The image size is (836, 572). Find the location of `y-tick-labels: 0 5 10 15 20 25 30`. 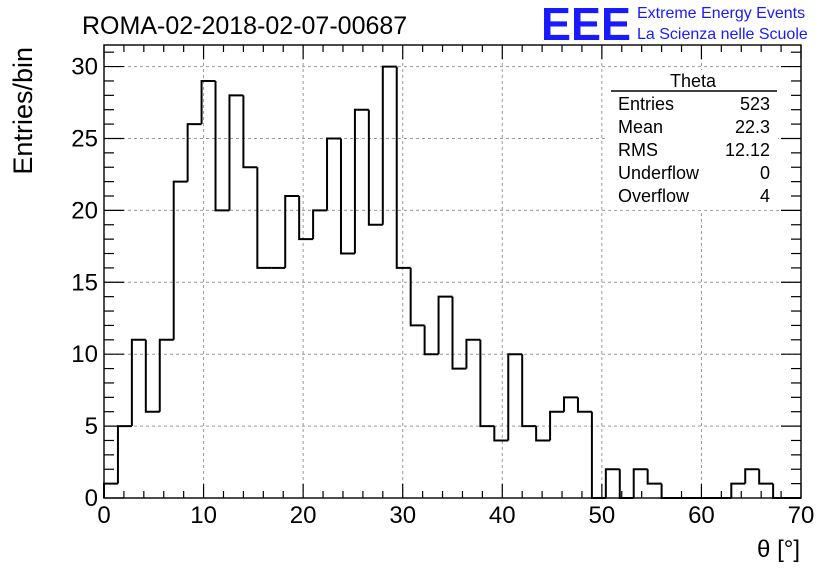

y-tick-labels: 0 5 10 15 20 25 30 is located at coordinates (84, 283).